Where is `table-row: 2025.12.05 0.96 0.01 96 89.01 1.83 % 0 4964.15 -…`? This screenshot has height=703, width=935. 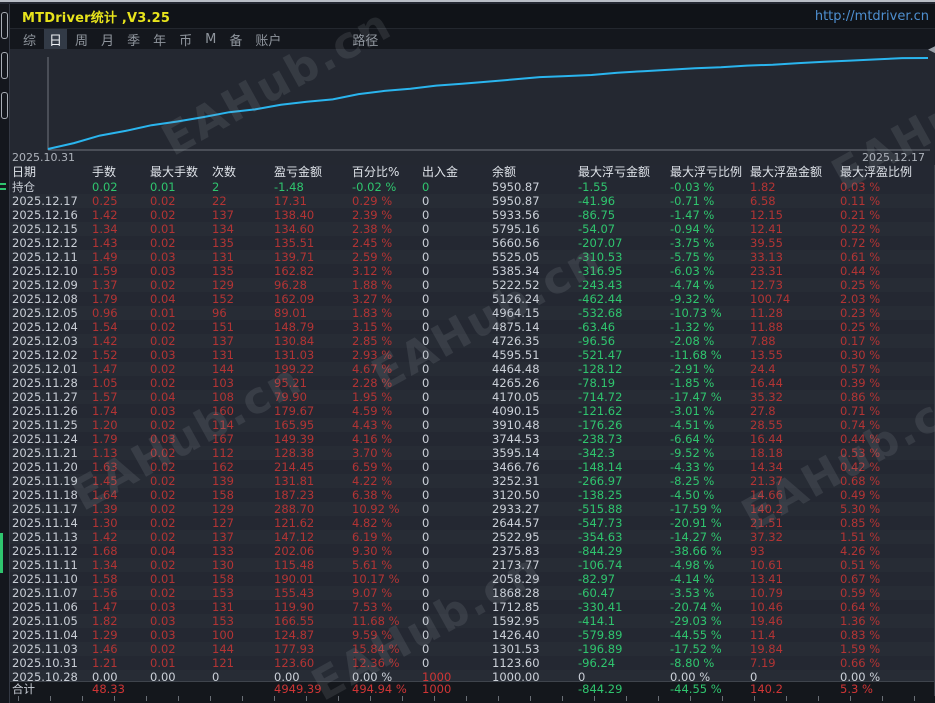 table-row: 2025.12.05 0.96 0.01 96 89.01 1.83 % 0 4964.15 -… is located at coordinates (467, 313).